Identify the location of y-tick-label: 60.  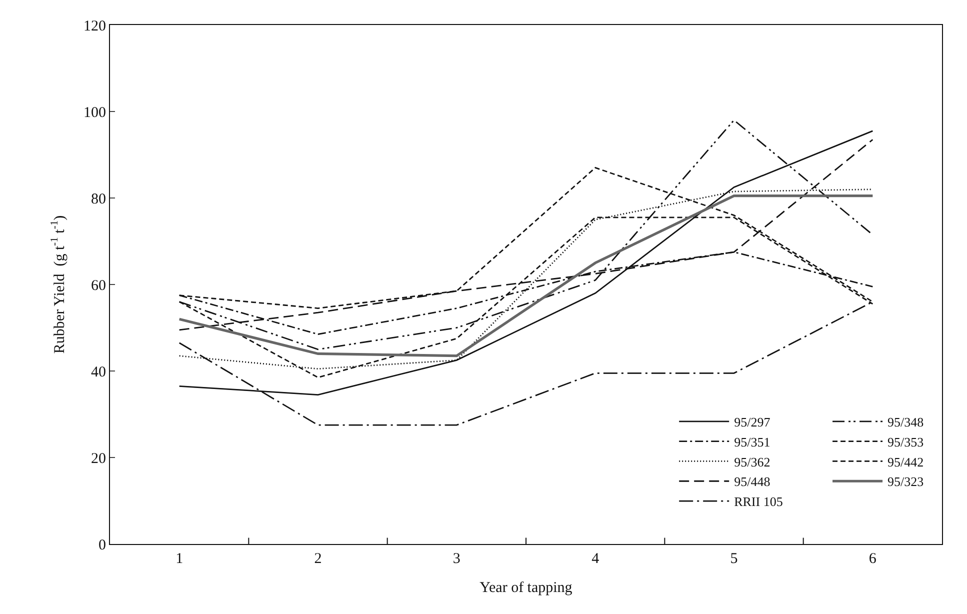
(98, 286).